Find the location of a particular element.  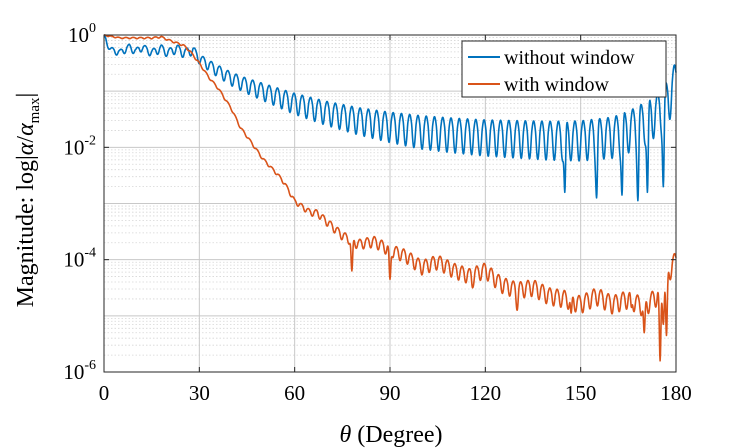

y-tick-label: 10⁻² is located at coordinates (79, 146).